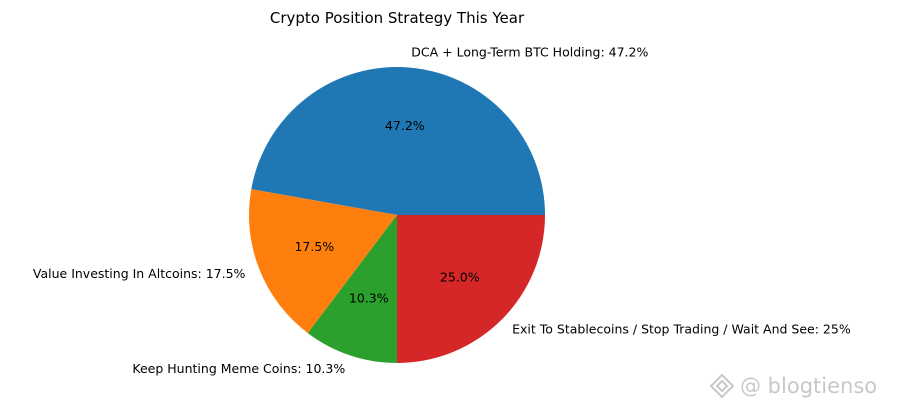 This screenshot has width=897, height=411. What do you see at coordinates (397, 18) in the screenshot?
I see `chart-title: Crypto Position Strategy This Year` at bounding box center [397, 18].